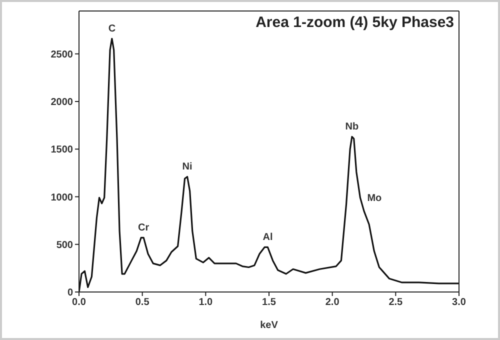  I want to click on x-tick-label: 1.0, so click(206, 302).